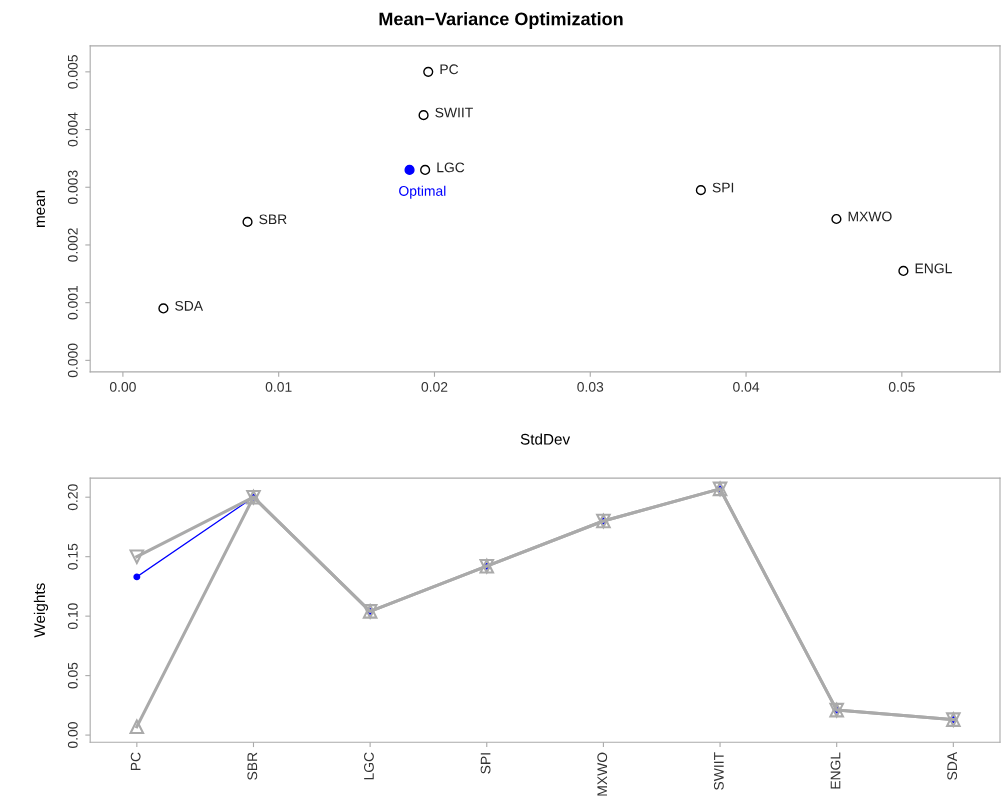 The width and height of the screenshot is (1002, 805). I want to click on annotation: MXWO, so click(870, 216).